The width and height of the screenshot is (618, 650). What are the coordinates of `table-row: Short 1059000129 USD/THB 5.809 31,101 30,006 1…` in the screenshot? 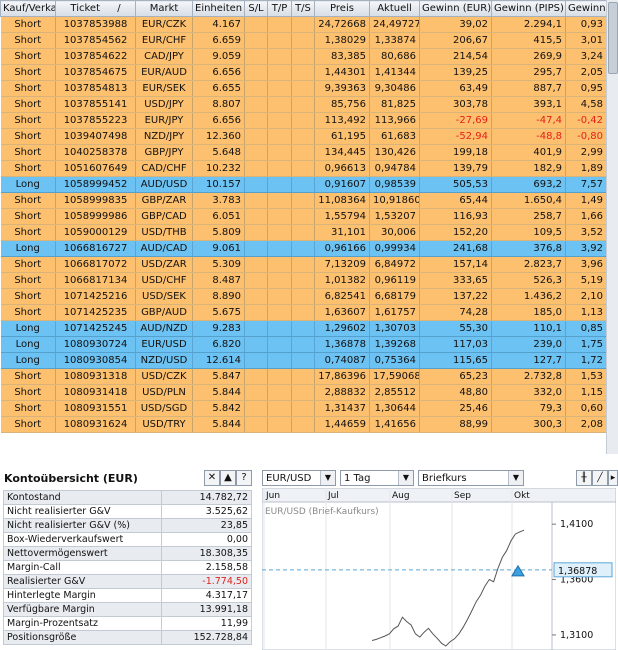 It's located at (303, 232).